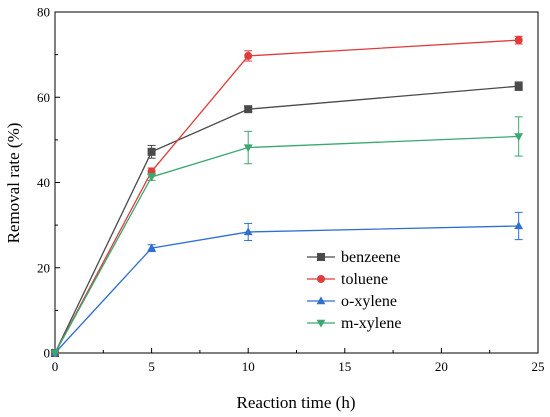 This screenshot has height=417, width=550. Describe the element at coordinates (364, 279) in the screenshot. I see `legend-label: toluene` at that location.